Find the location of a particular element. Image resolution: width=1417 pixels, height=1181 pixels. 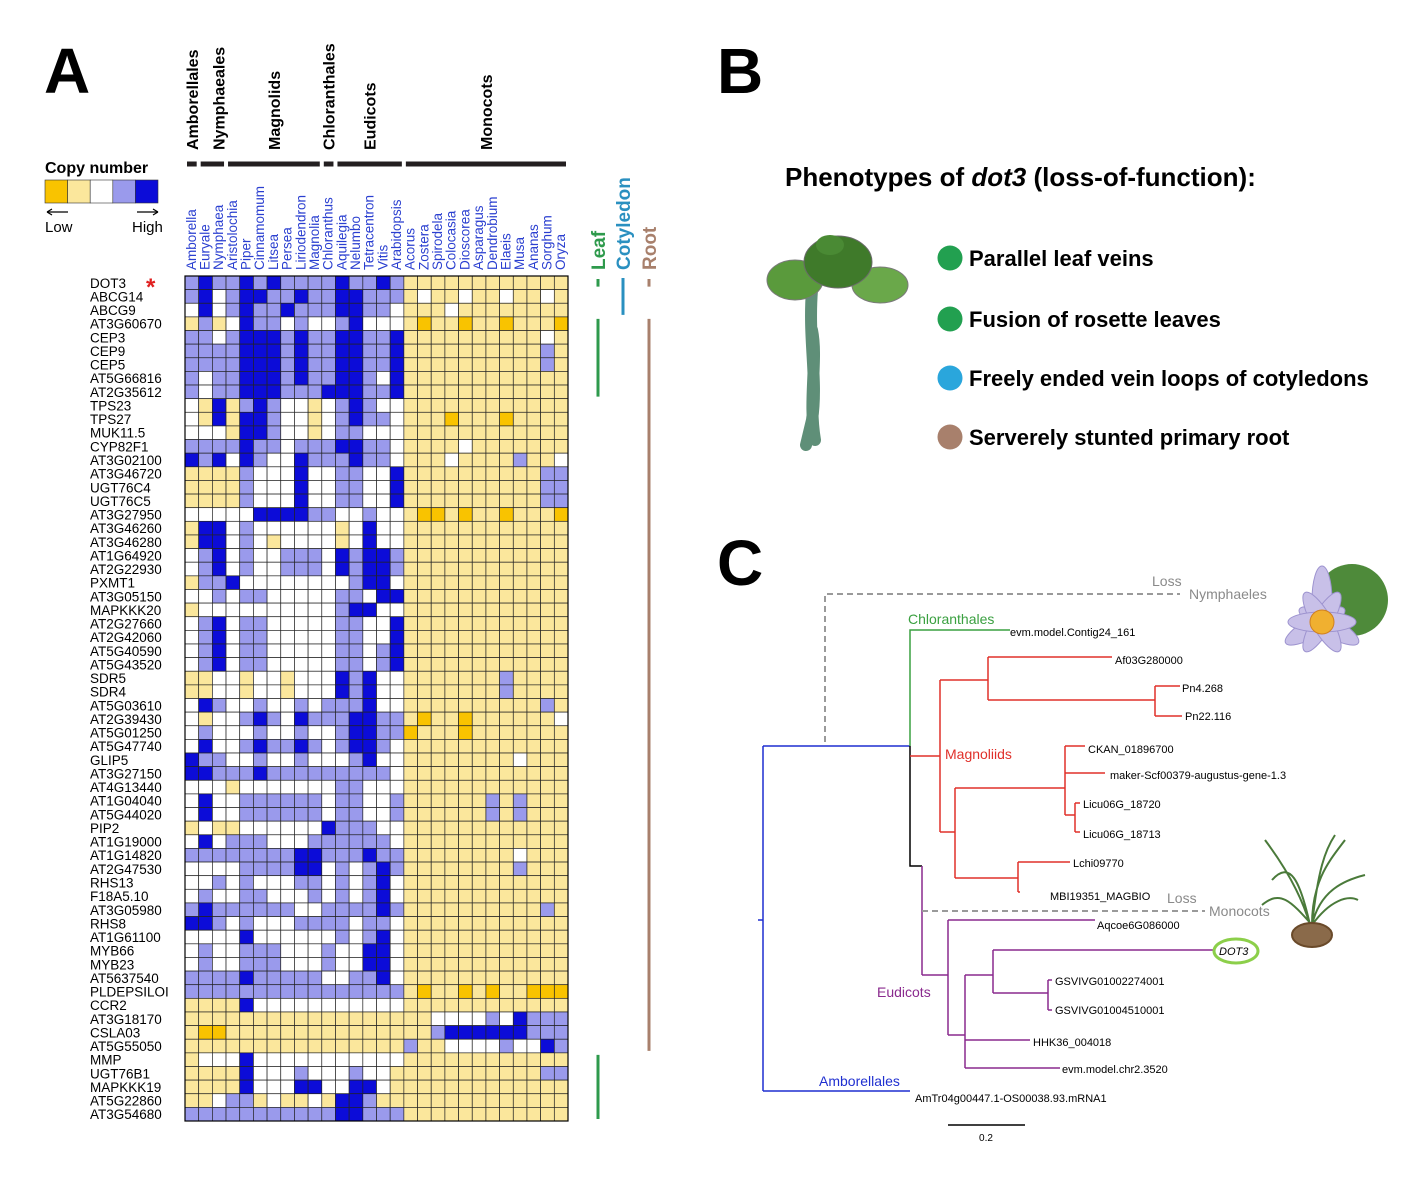

column-label: Spirodela is located at coordinates (437, 241).